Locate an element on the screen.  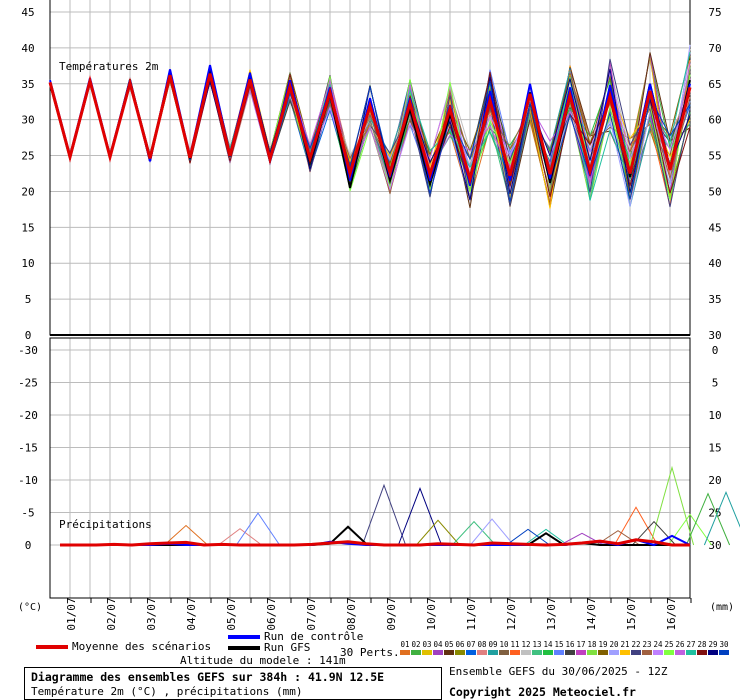
precip-right-tick: 25 is located at coordinates (714, 513).